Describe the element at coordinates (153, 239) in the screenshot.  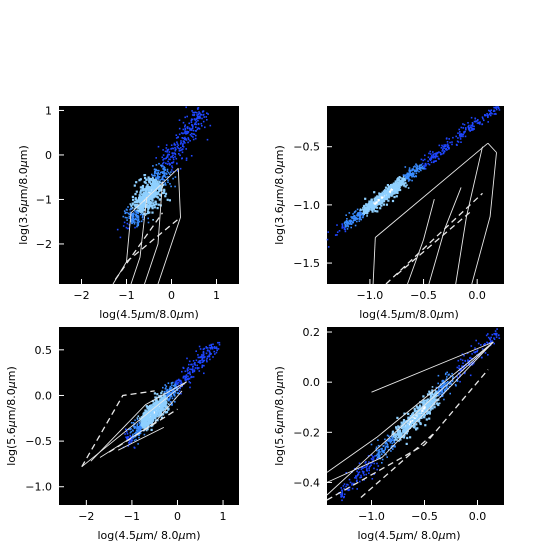
I see `model-line-dashed` at that location.